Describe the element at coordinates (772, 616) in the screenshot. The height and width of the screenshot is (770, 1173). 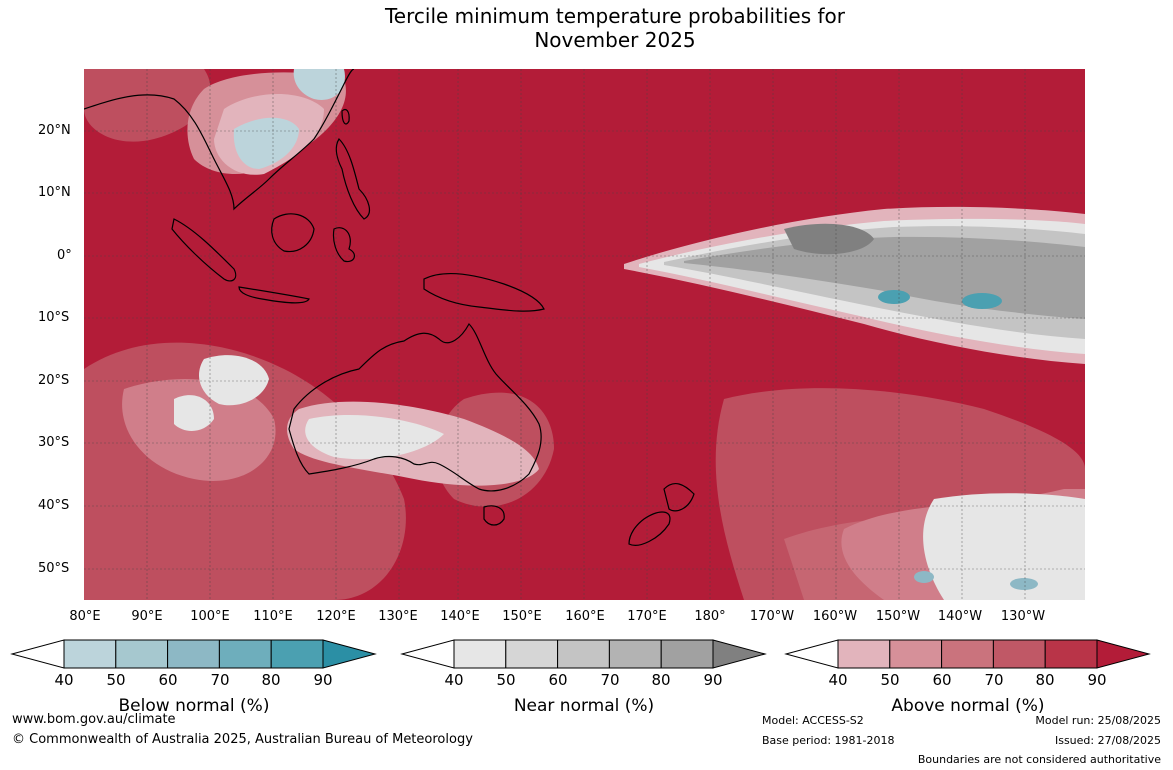
I see `lon-label: 170°W` at that location.